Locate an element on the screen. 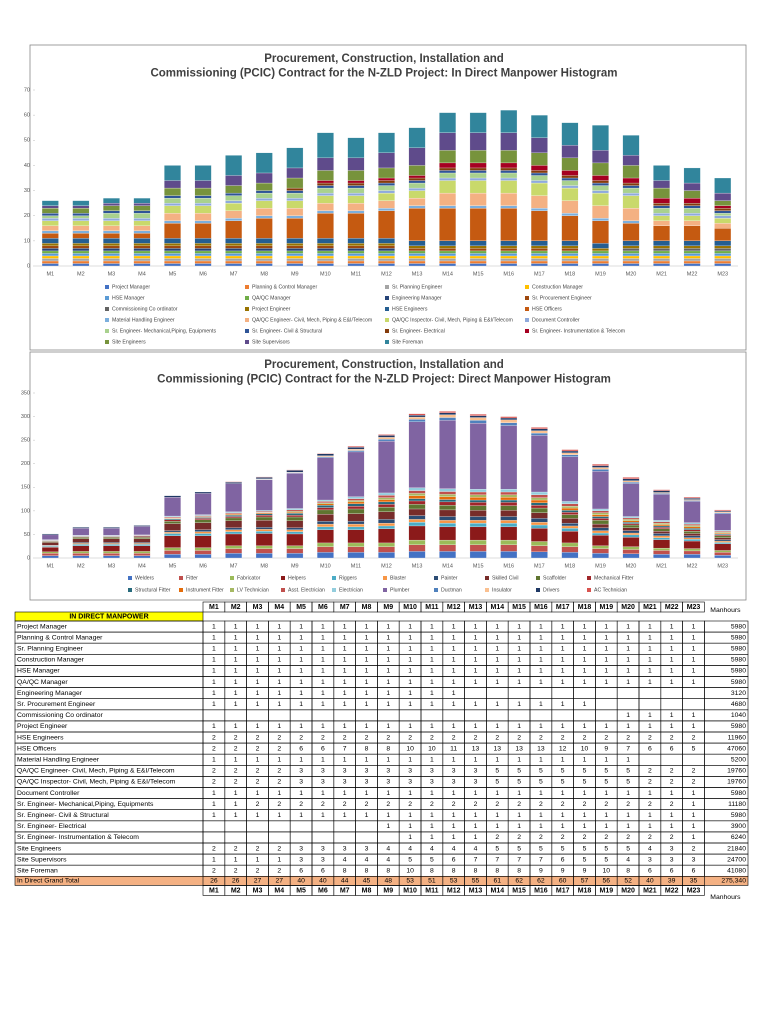  row-label: Site Supervisors is located at coordinates (42, 859).